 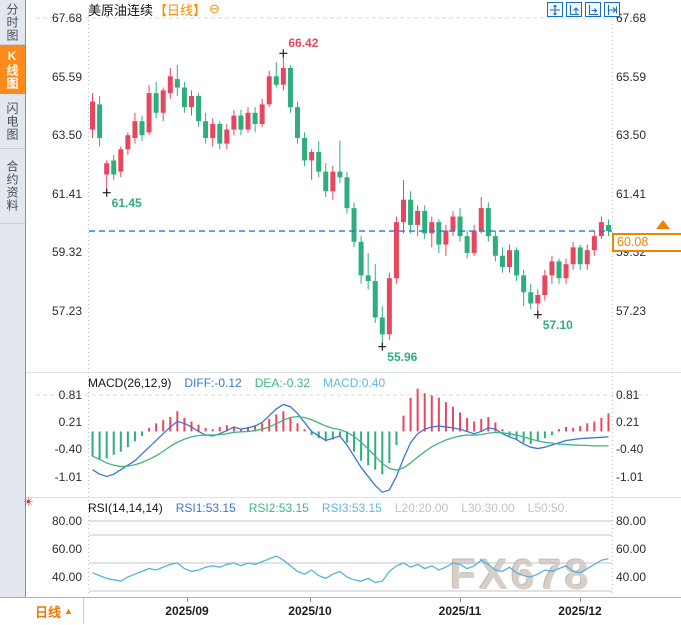 I want to click on legend-item: L30:30.00, so click(x=488, y=508).